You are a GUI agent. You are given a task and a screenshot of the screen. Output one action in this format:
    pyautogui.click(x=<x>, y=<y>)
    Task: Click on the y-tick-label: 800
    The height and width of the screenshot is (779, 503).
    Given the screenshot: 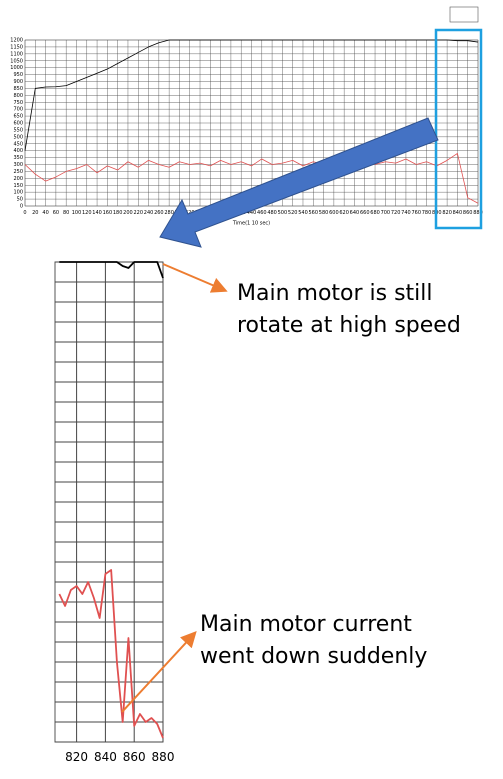 What is the action you would take?
    pyautogui.click(x=18, y=96)
    